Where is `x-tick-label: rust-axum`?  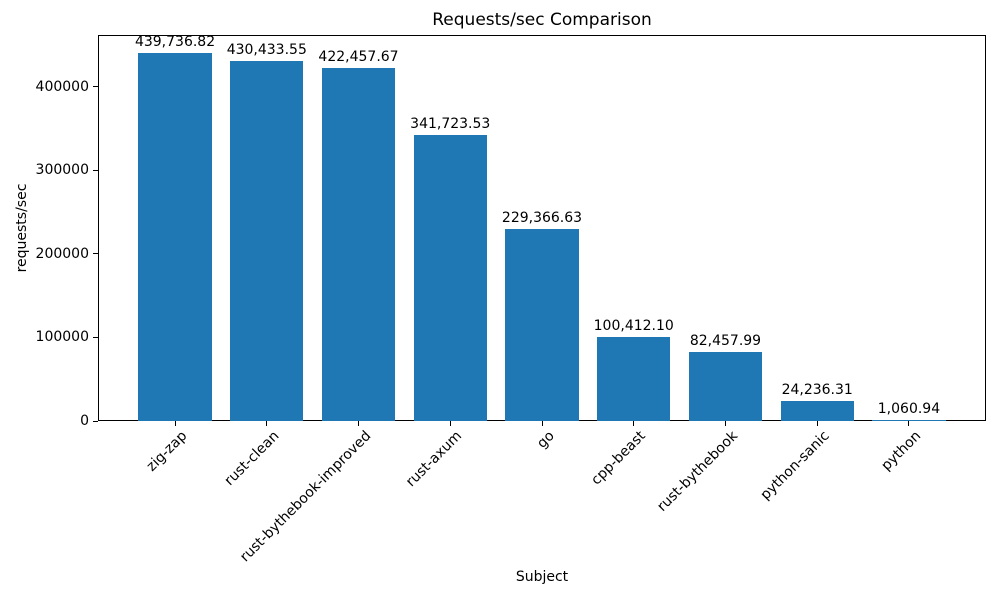 x-tick-label: rust-axum is located at coordinates (434, 459).